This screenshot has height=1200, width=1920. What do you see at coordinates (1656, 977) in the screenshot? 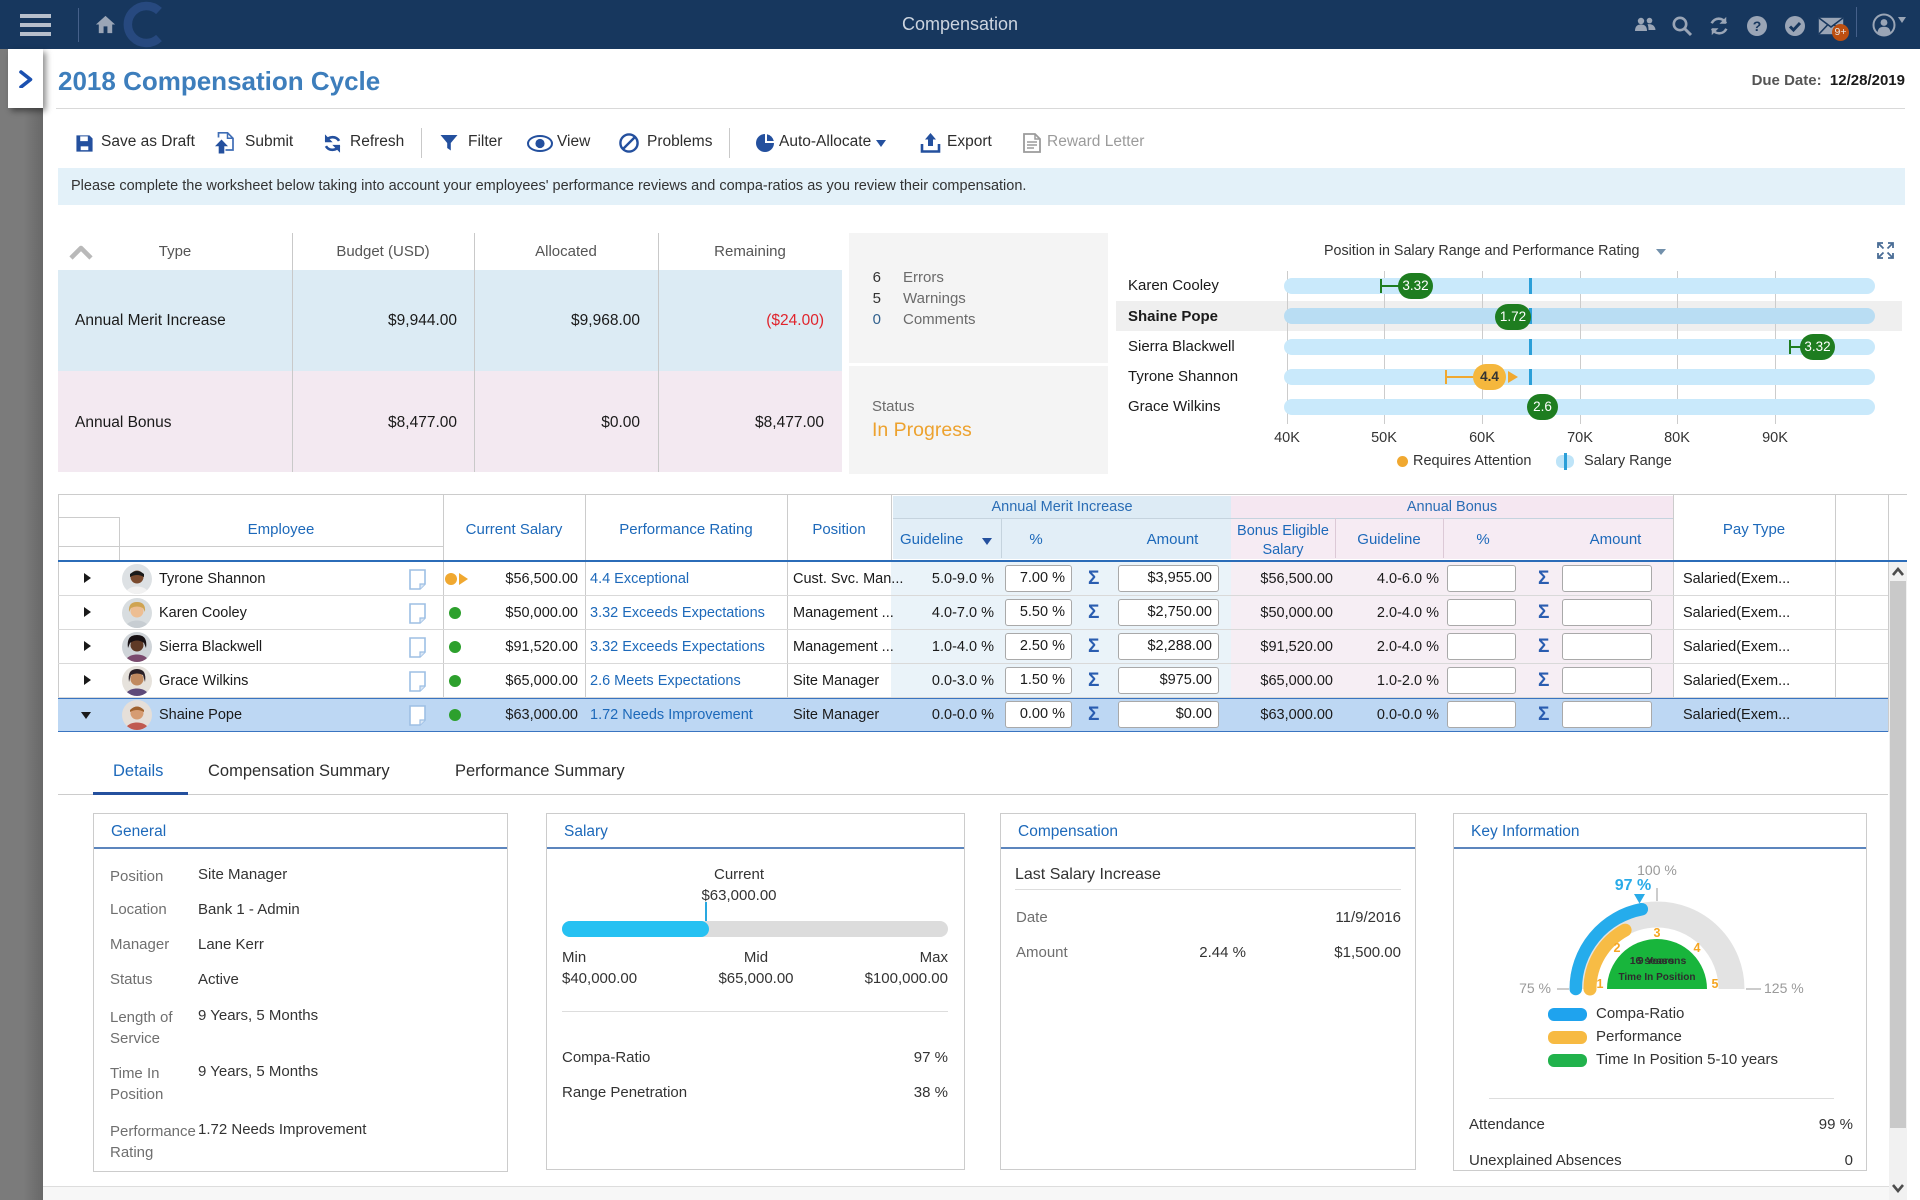
I see `svg-text: Time In Position` at bounding box center [1656, 977].